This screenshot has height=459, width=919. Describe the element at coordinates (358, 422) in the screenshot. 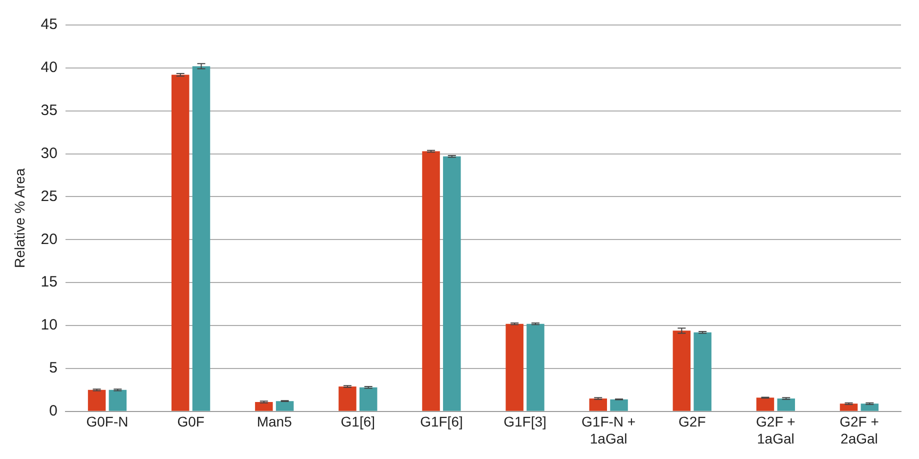

I see `x-tick-label: G1[6]` at that location.